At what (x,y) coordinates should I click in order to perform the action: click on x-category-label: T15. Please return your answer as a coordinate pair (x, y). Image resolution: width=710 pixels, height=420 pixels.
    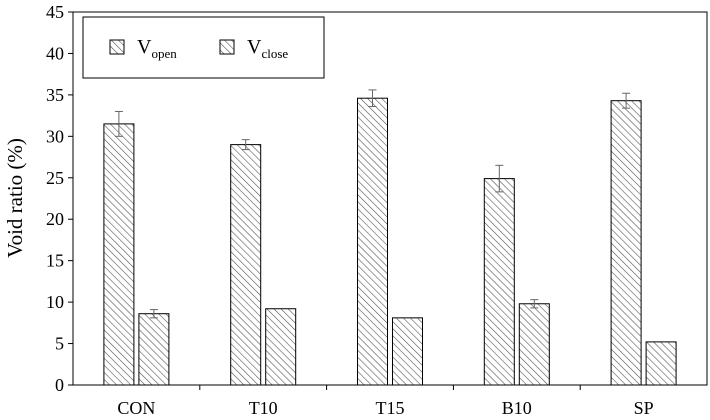
    Looking at the image, I should click on (390, 408).